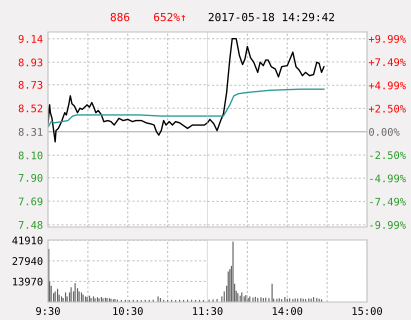 The image size is (411, 320). What do you see at coordinates (30, 201) in the screenshot?
I see `y-tick-label: 7.69` at bounding box center [30, 201].